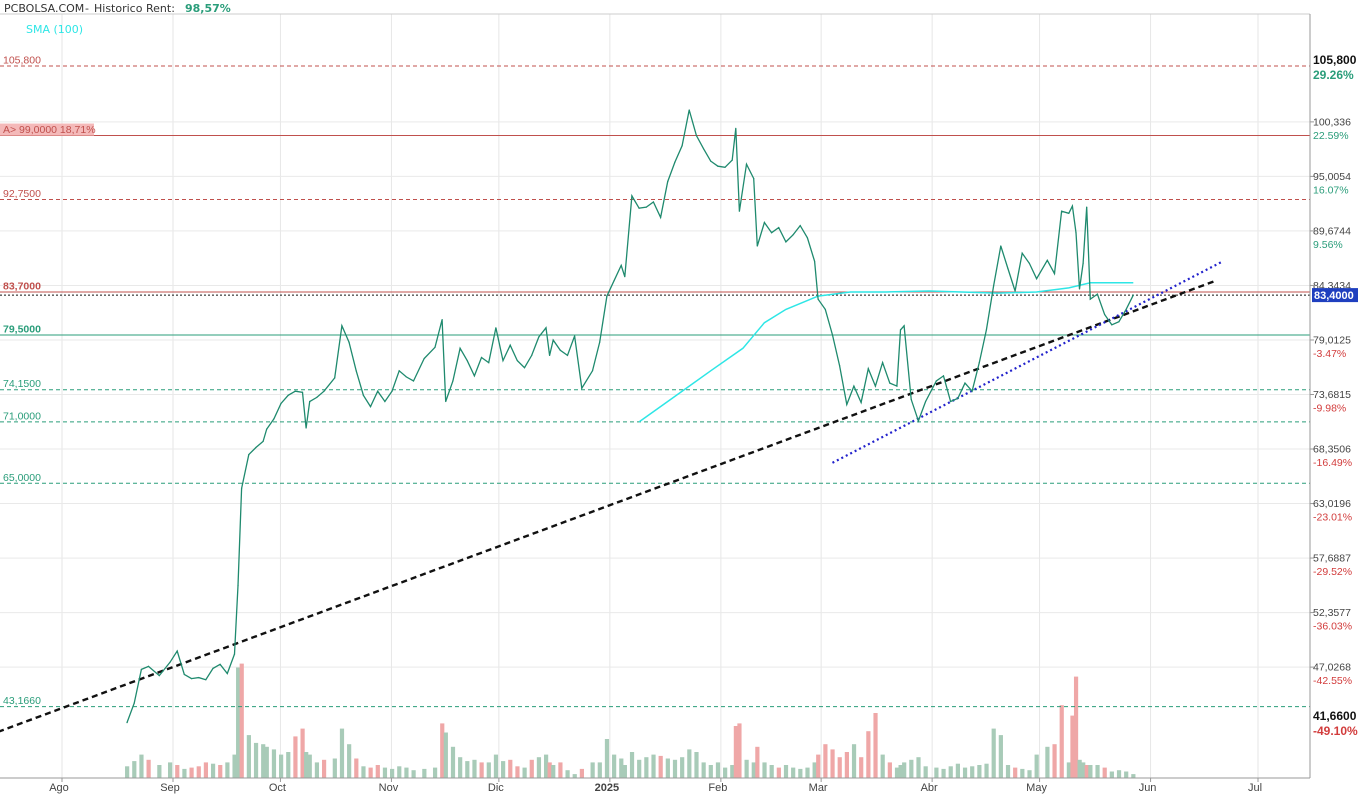 Image resolution: width=1363 pixels, height=797 pixels. Describe the element at coordinates (1334, 296) in the screenshot. I see `last-price-label: 83,4000` at that location.